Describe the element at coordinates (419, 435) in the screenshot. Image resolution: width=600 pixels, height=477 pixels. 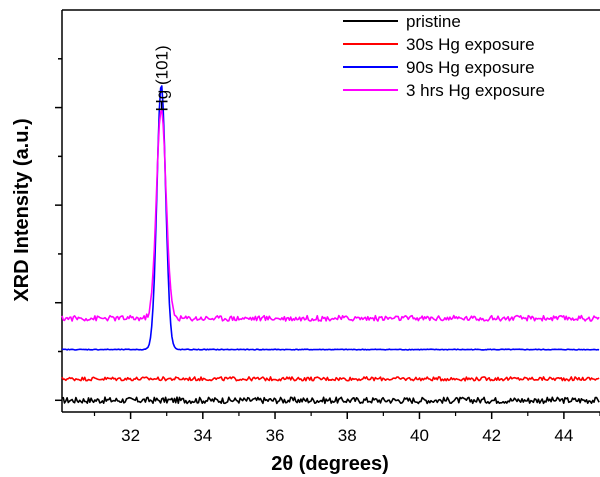
I see `x-tick-label-40: 40` at that location.